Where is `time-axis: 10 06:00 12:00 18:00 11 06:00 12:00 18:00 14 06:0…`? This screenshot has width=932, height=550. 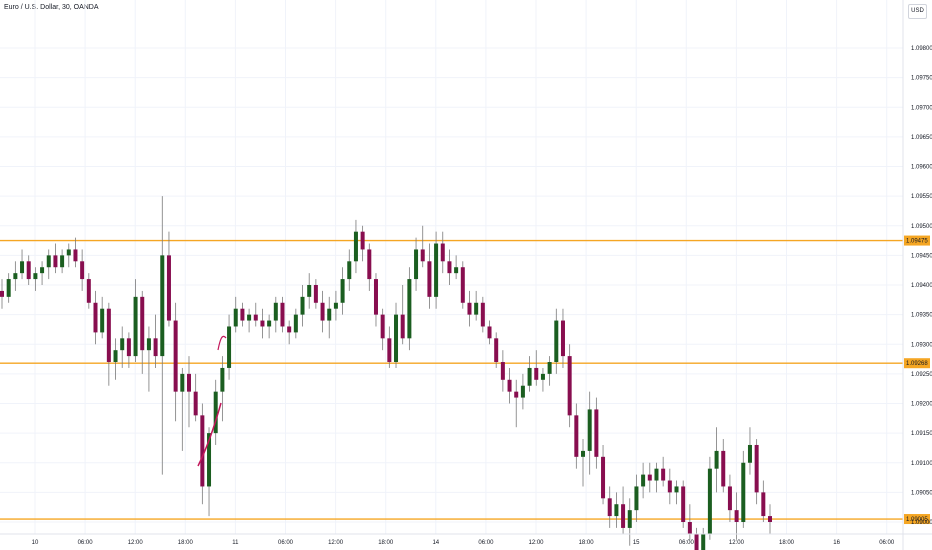 time-axis: 10 06:00 12:00 18:00 11 06:00 12:00 18:00 14 06:0… is located at coordinates (466, 539).